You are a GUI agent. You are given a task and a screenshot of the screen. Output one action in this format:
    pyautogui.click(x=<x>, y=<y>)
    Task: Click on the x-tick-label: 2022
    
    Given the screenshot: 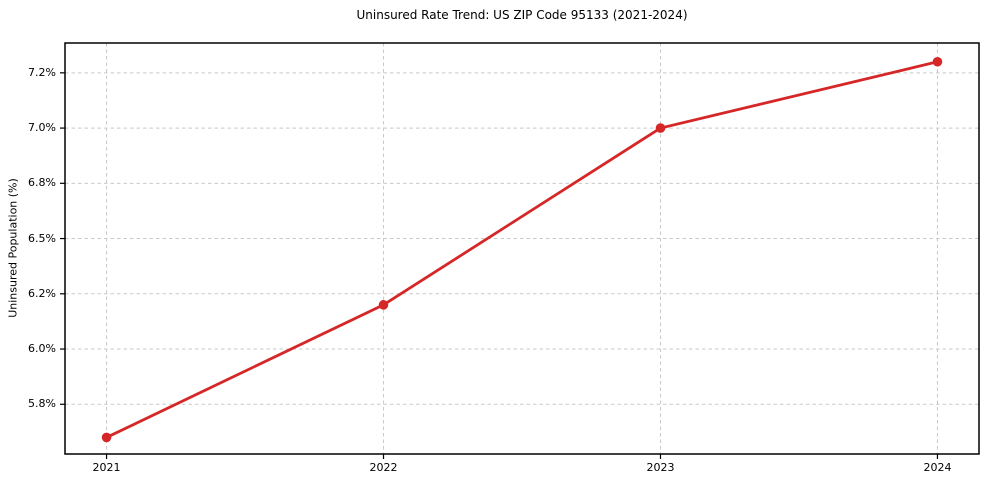 What is the action you would take?
    pyautogui.click(x=383, y=467)
    